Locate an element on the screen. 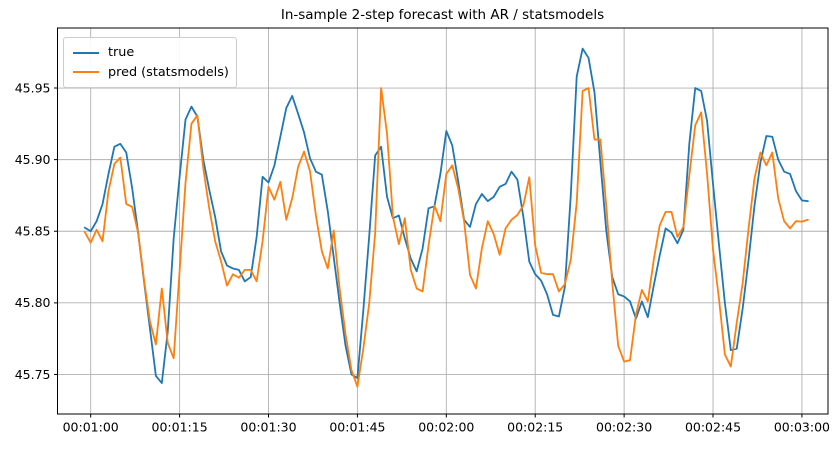 This screenshot has width=839, height=450. x-tick-label: 00:01:45 is located at coordinates (357, 427).